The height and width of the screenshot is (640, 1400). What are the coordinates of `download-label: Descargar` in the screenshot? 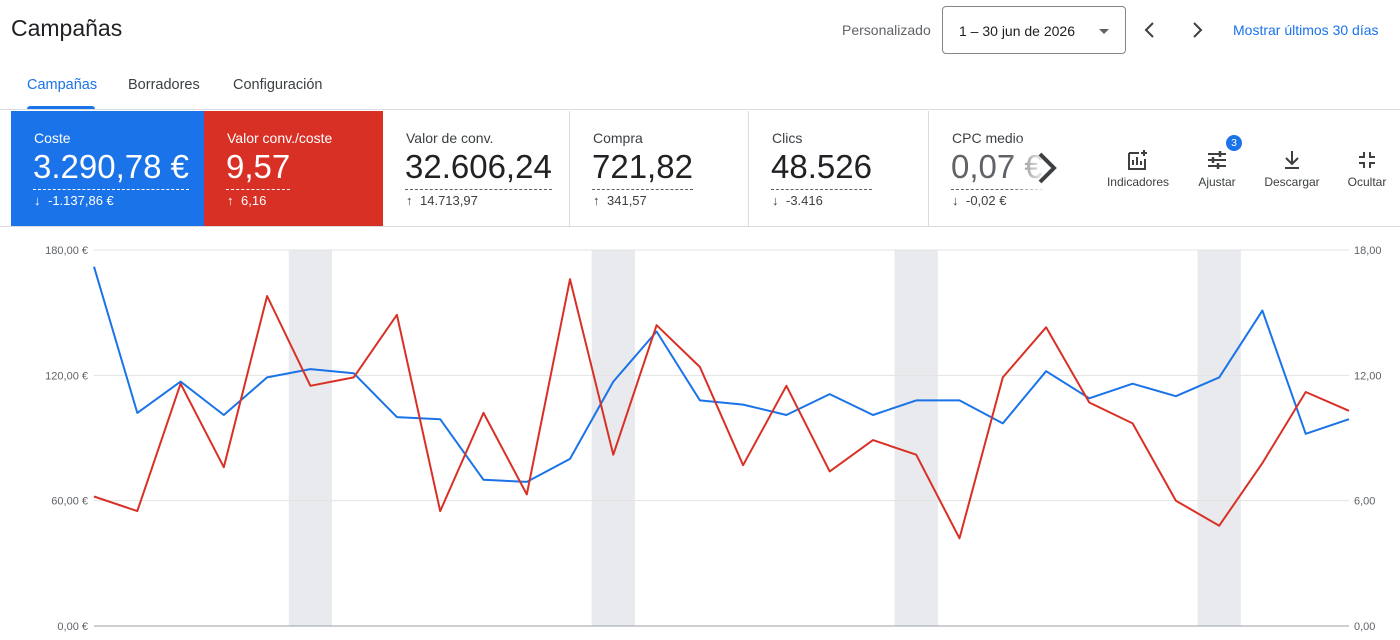 It's located at (1292, 182).